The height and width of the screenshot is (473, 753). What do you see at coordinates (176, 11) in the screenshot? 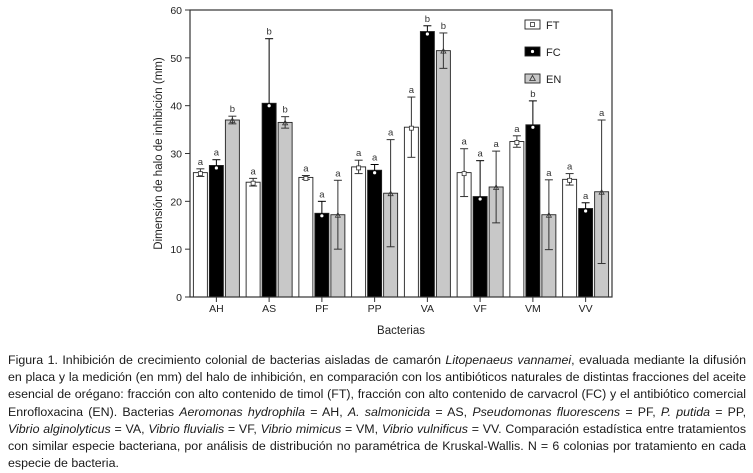
I see `y-tick-label: 60` at bounding box center [176, 11].